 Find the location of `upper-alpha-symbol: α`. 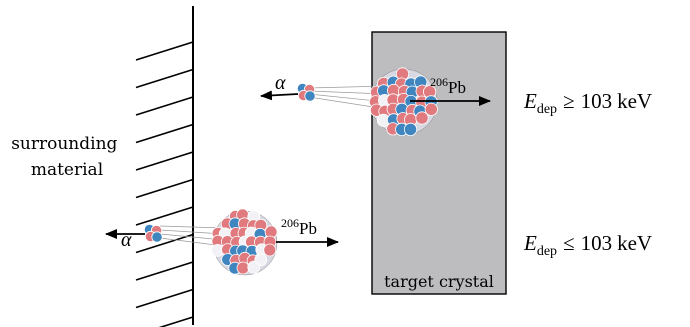

upper-alpha-symbol: α is located at coordinates (280, 83).